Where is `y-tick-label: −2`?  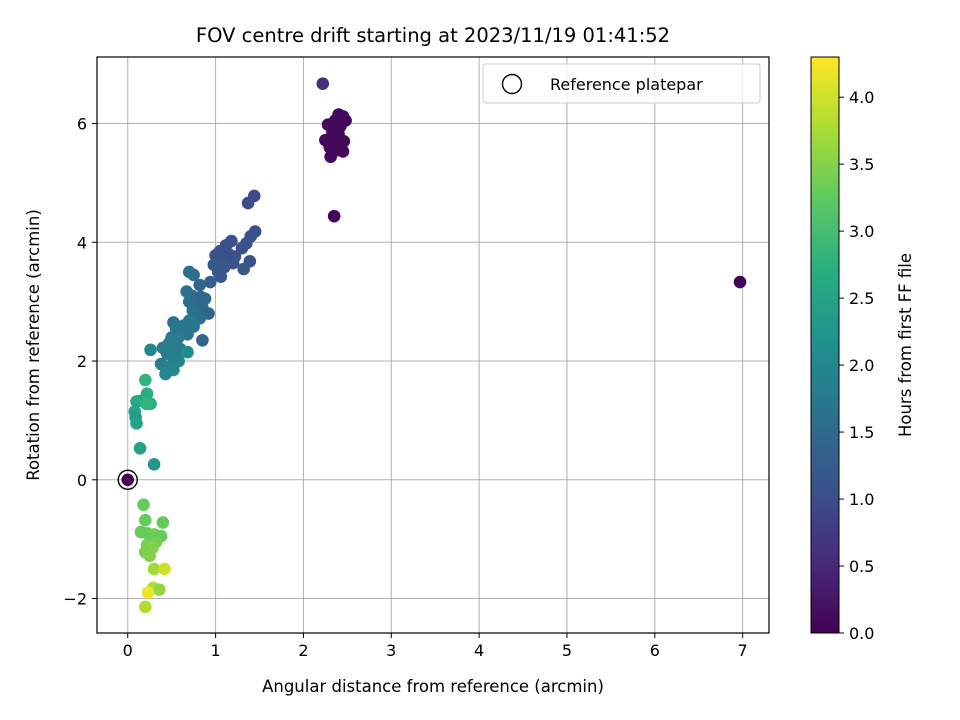
y-tick-label: −2 is located at coordinates (75, 599).